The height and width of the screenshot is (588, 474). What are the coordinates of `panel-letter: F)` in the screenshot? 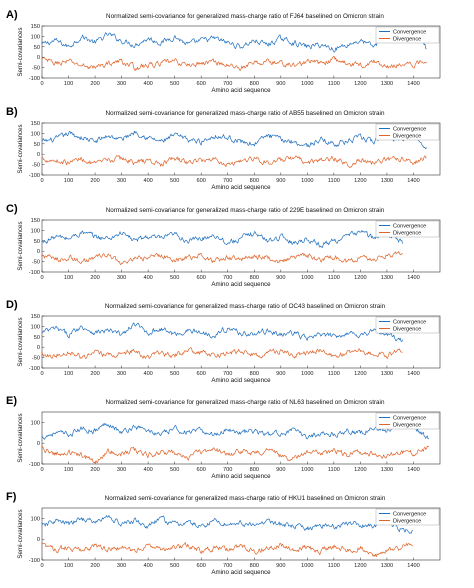 It's located at (11, 497).